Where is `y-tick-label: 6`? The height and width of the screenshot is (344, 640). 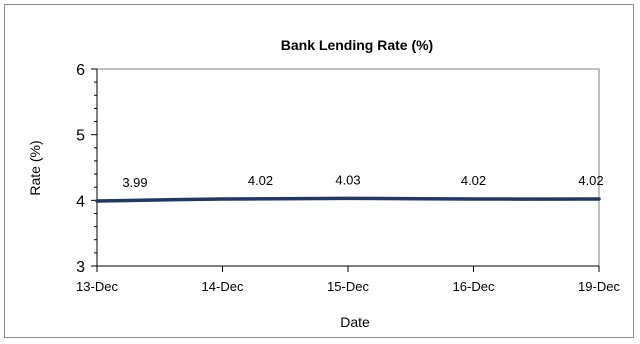
y-tick-label: 6 is located at coordinates (80, 70).